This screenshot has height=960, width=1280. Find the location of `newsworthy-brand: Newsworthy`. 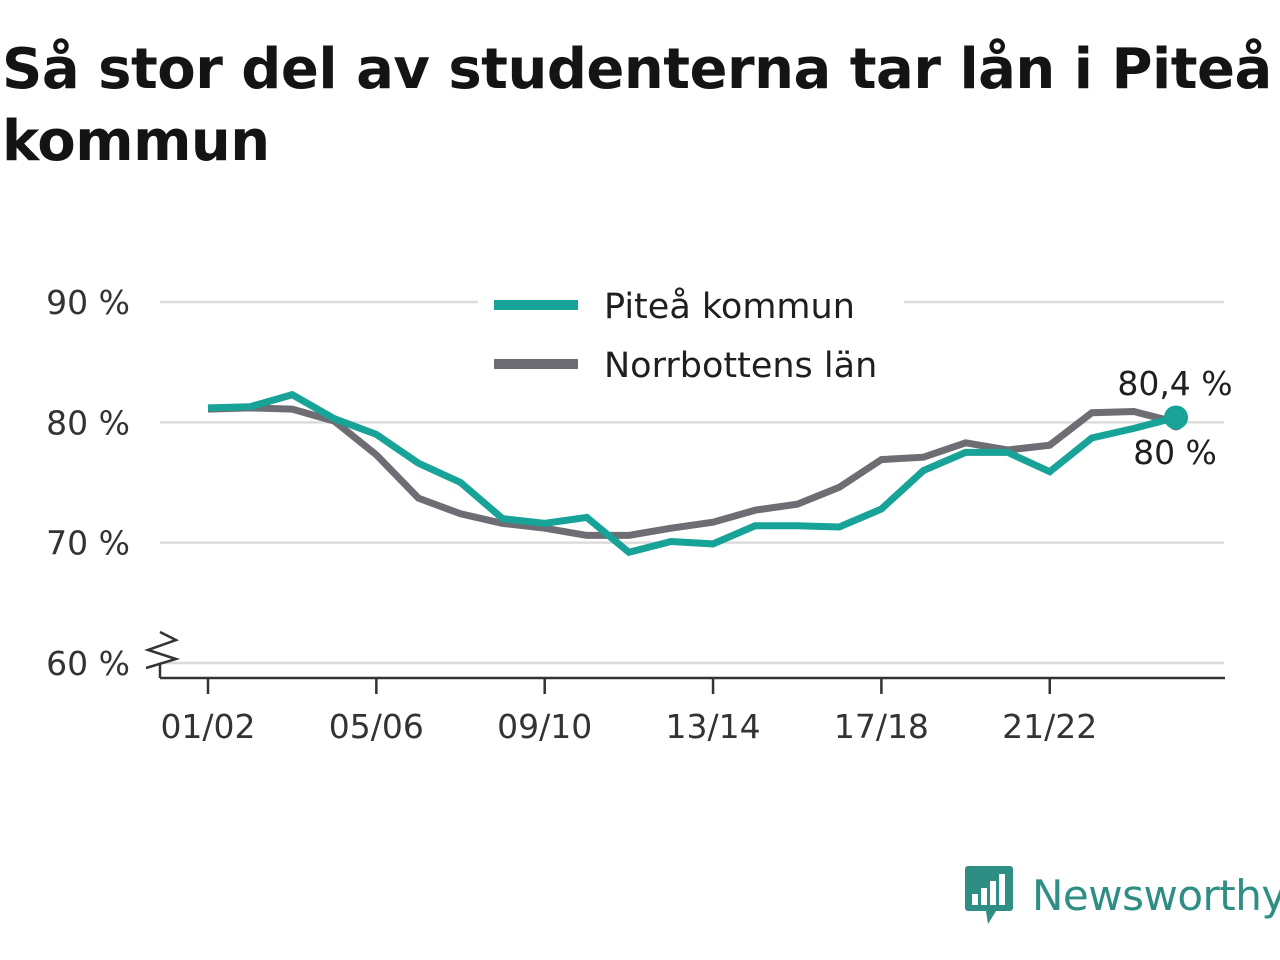

newsworthy-brand: Newsworthy is located at coordinates (1122, 895).